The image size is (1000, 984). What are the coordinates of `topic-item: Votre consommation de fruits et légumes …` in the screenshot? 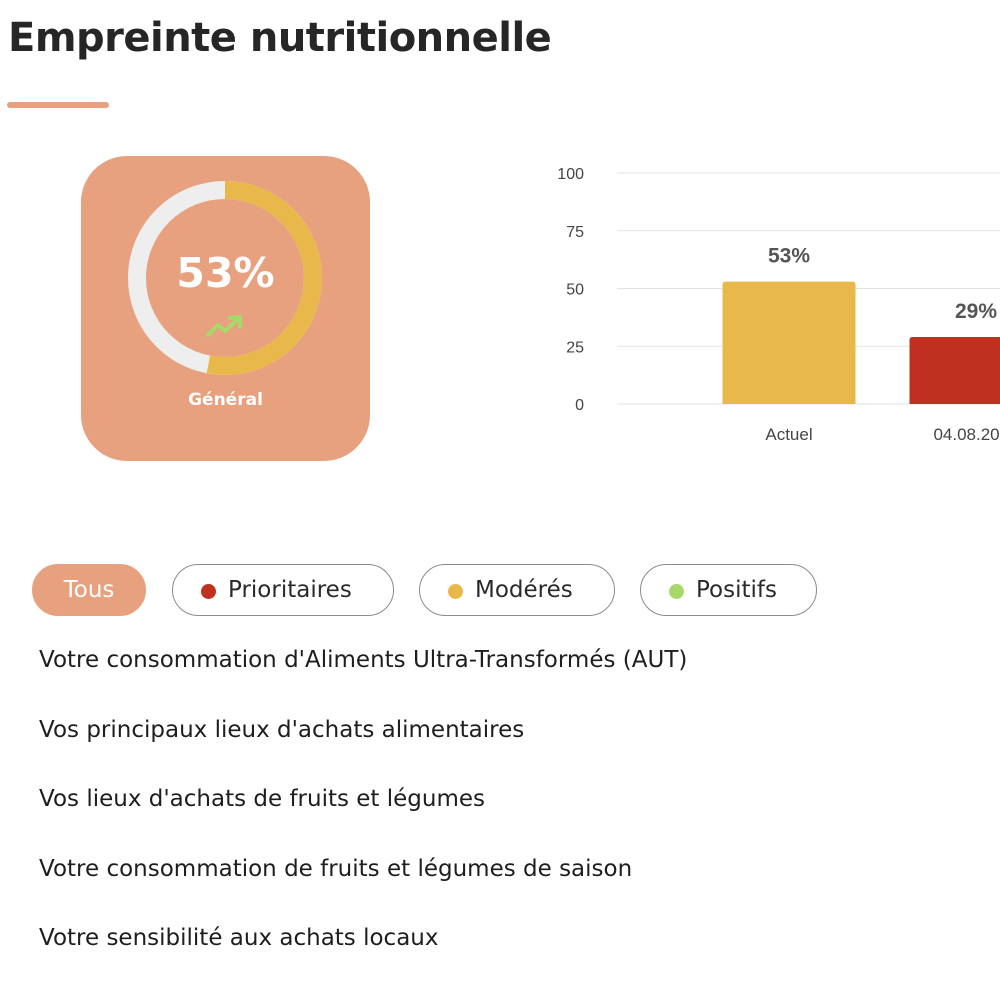 It's located at (363, 880).